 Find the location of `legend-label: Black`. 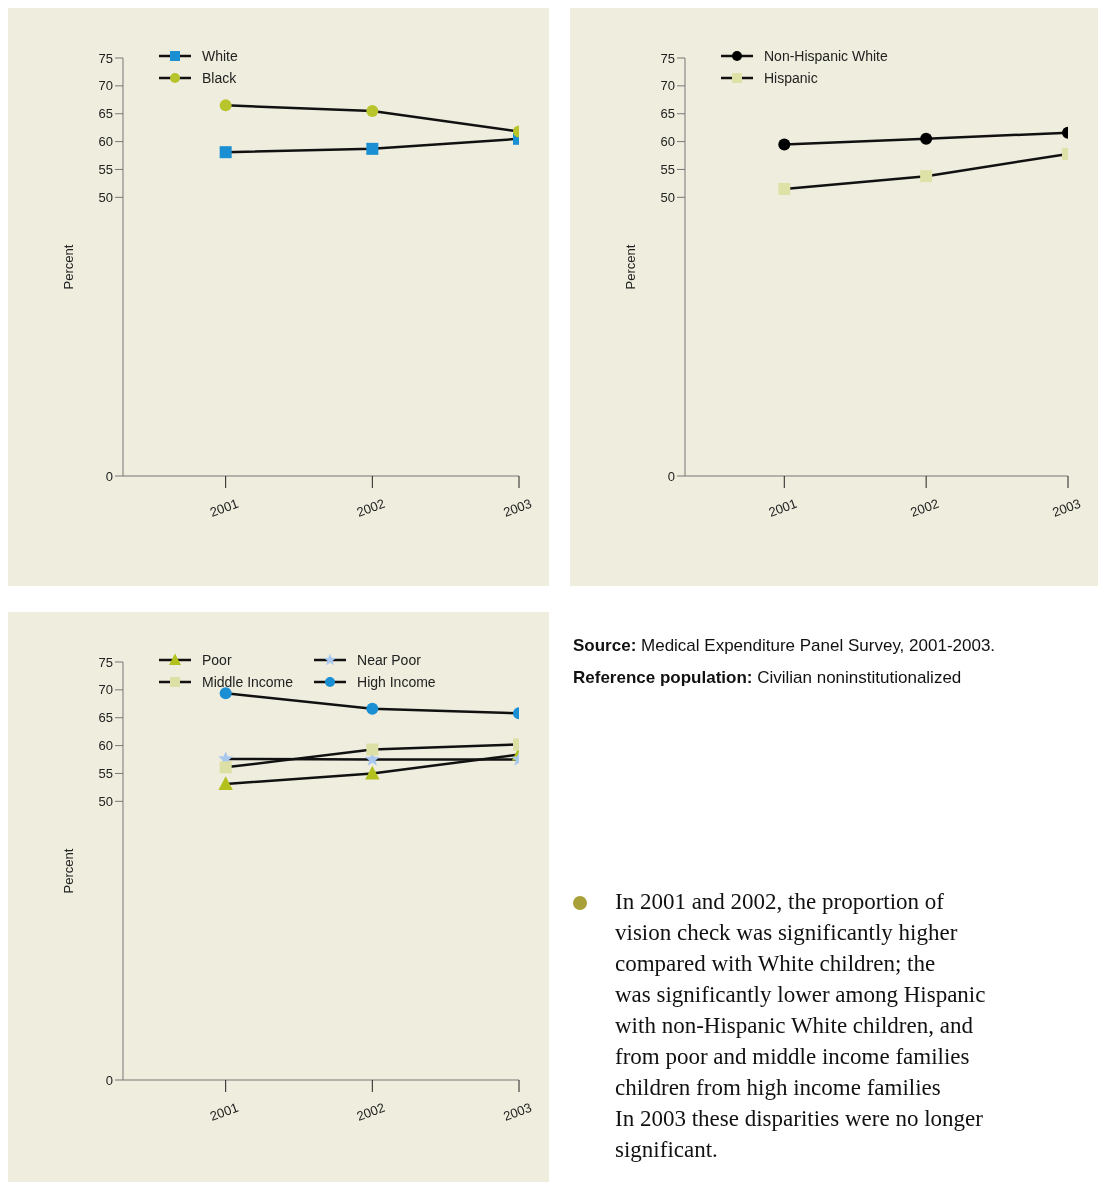

legend-label: Black is located at coordinates (219, 78).